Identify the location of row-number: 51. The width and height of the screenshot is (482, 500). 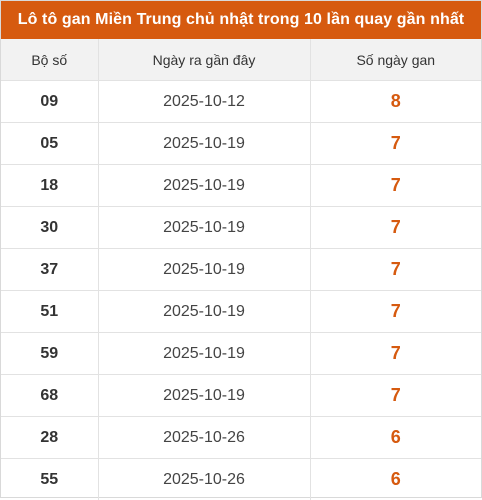
(49, 312).